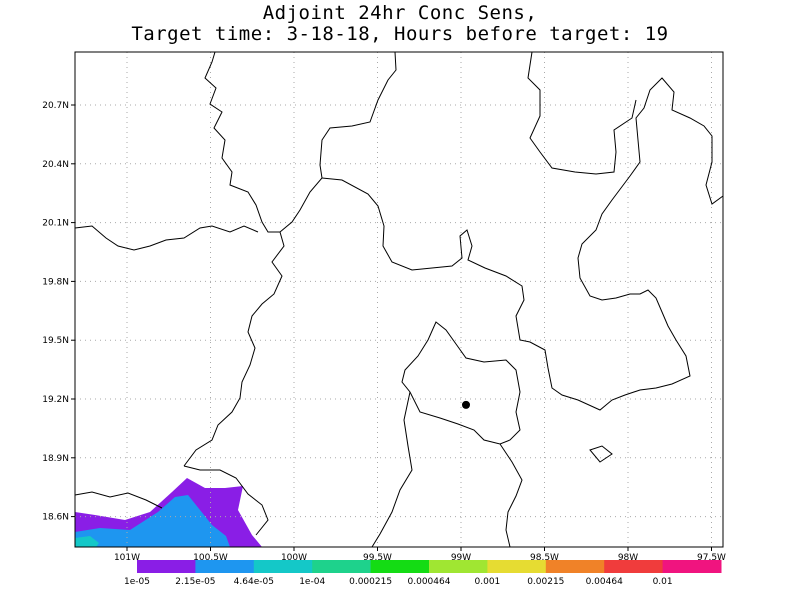 This screenshot has width=800, height=600. Describe the element at coordinates (55, 224) in the screenshot. I see `lat-tick-label: 20.1N` at that location.